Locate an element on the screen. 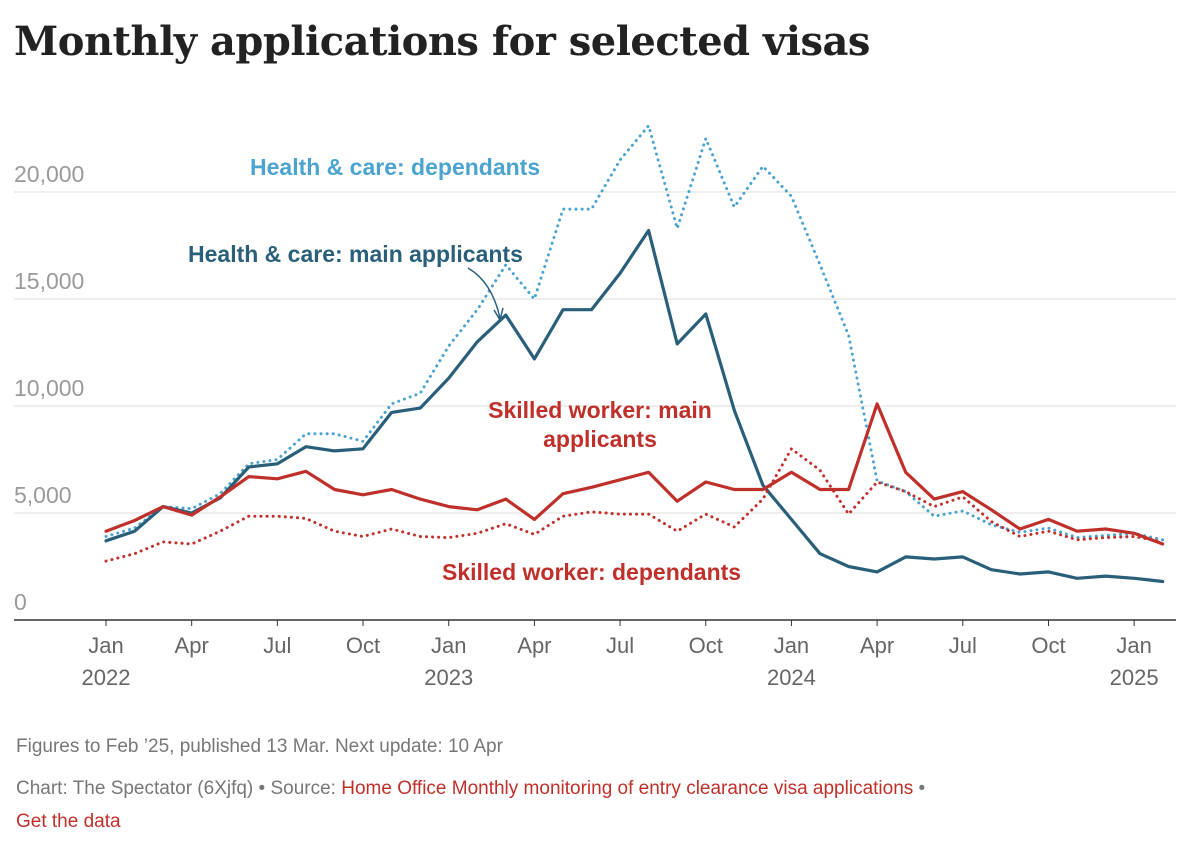 This screenshot has width=1204, height=868. y-tick-label: 20,000 is located at coordinates (49, 174).